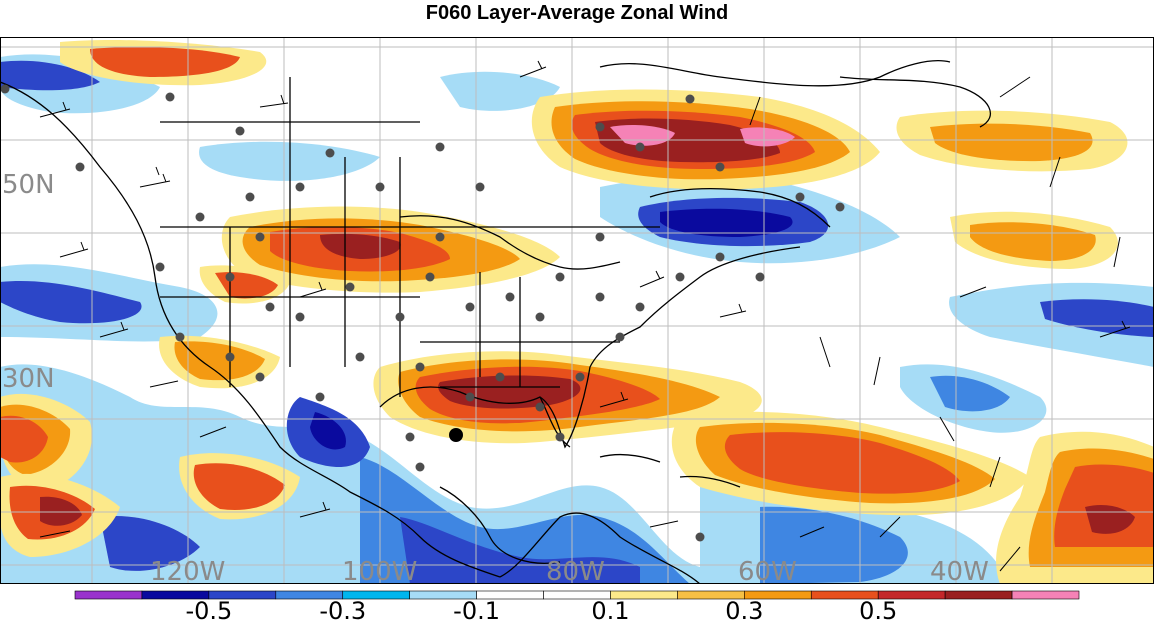 This screenshot has width=1154, height=622. What do you see at coordinates (379, 570) in the screenshot?
I see `lon-label: 100W` at bounding box center [379, 570].